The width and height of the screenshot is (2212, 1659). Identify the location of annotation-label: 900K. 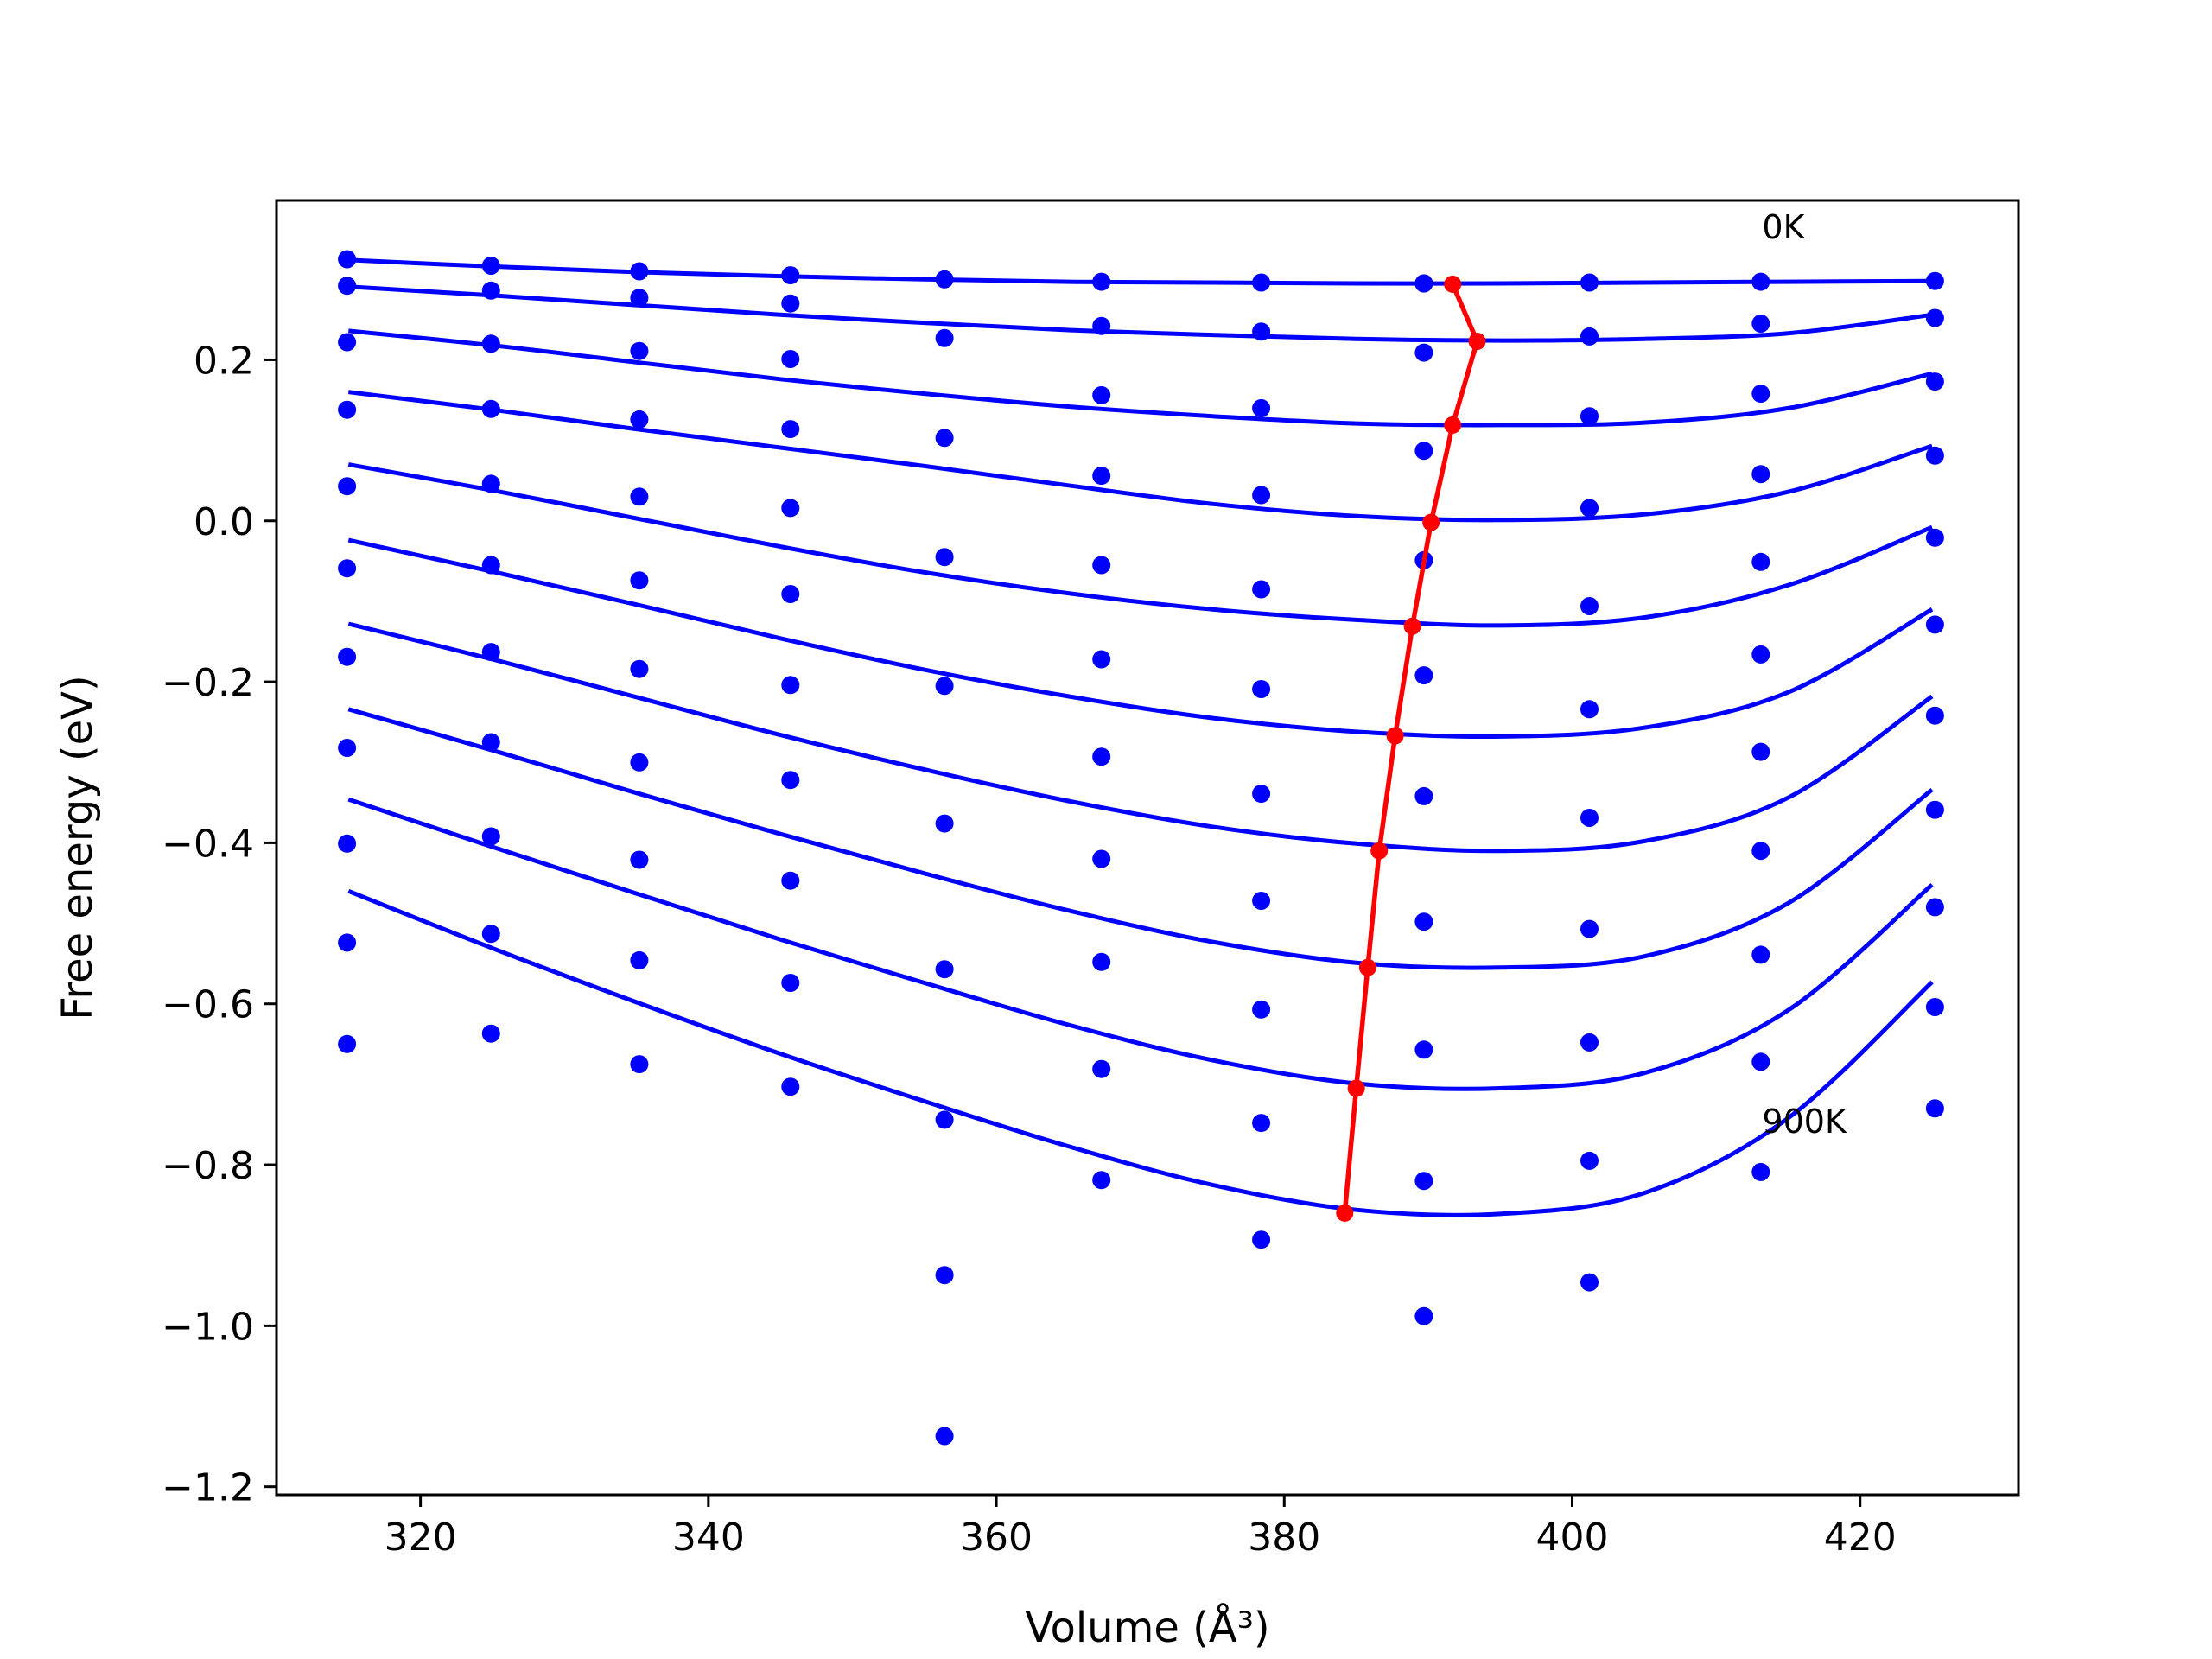
(1804, 1122).